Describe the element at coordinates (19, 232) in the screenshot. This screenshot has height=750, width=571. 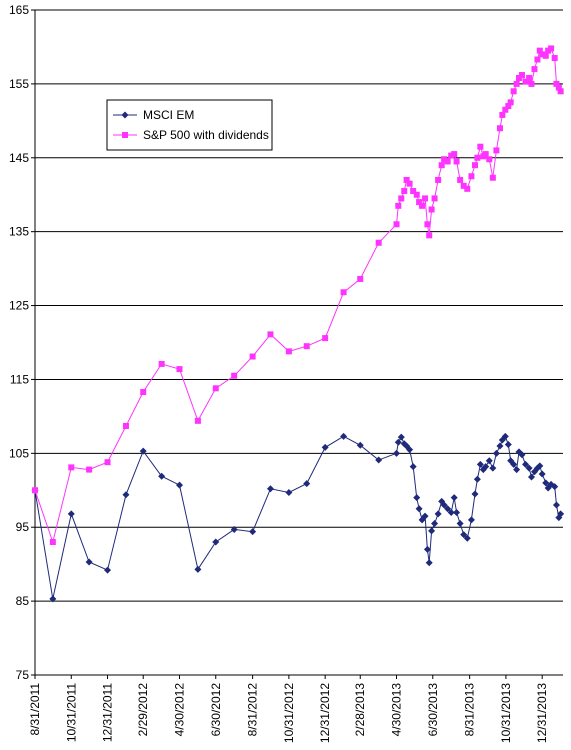
I see `y-tick-label: 135` at that location.